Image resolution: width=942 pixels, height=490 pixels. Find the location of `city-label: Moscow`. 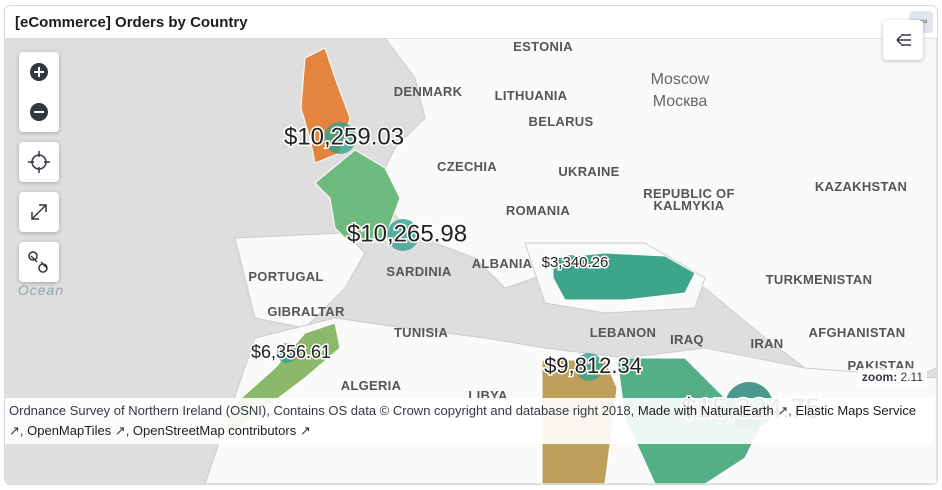

city-label: Moscow is located at coordinates (680, 79).